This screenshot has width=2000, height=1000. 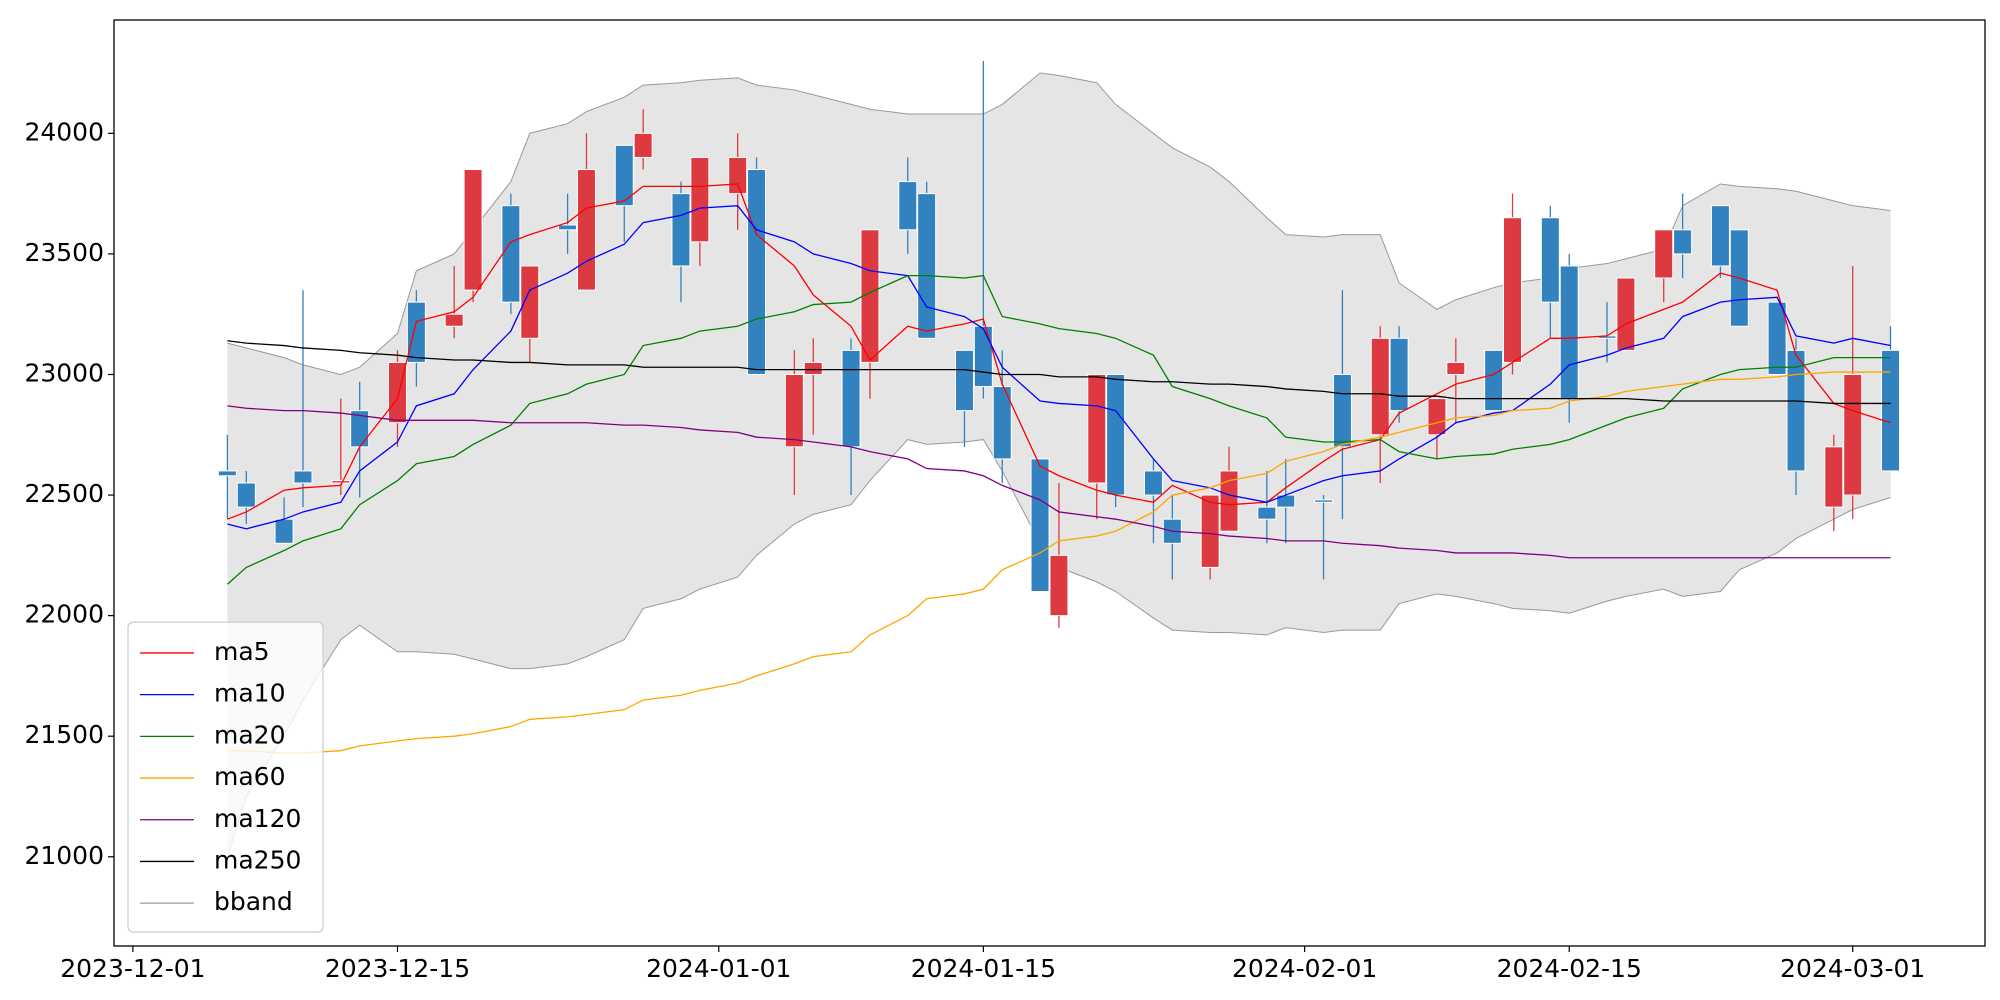 I want to click on x-tick-label: 2024-03-01, so click(x=1852, y=968).